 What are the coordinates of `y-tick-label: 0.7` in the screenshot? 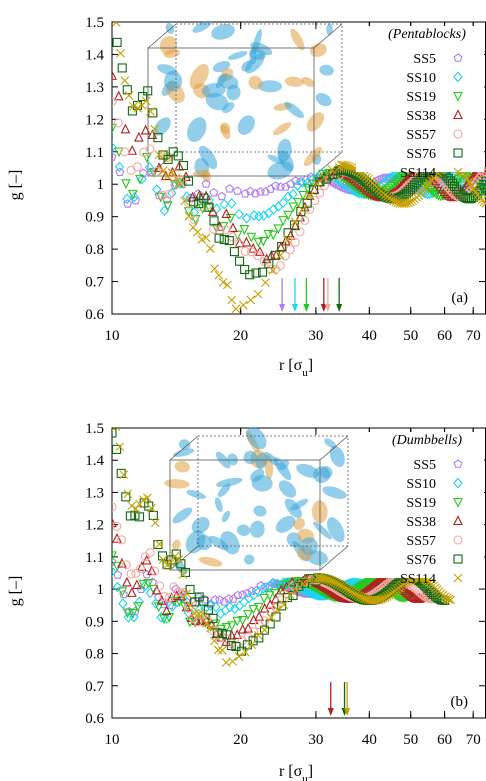 It's located at (94, 687).